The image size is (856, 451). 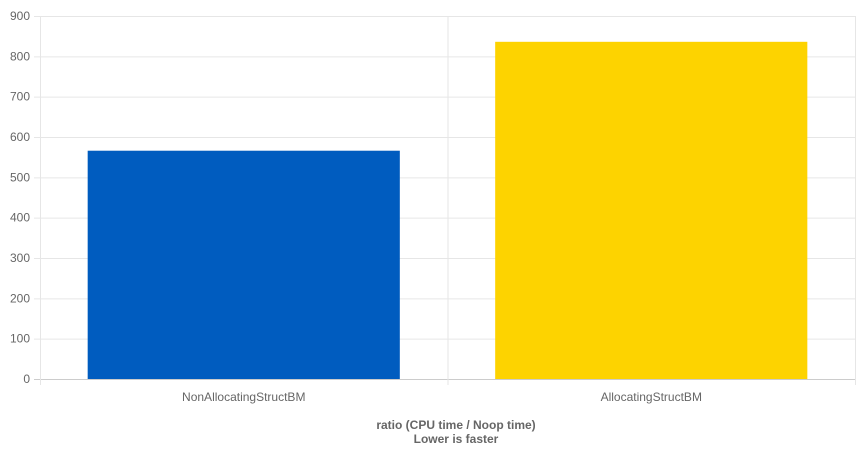 What do you see at coordinates (20, 137) in the screenshot?
I see `y-tick-label: 600` at bounding box center [20, 137].